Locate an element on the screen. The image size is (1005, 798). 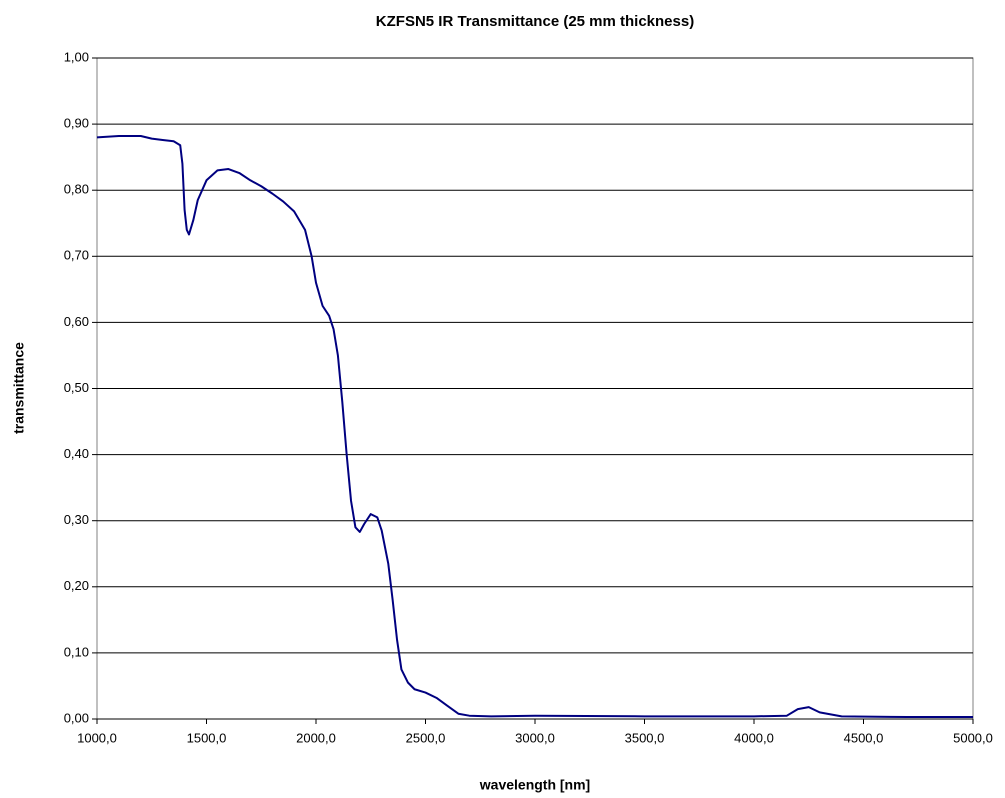
y-tick-label: 0,60 is located at coordinates (76, 321).